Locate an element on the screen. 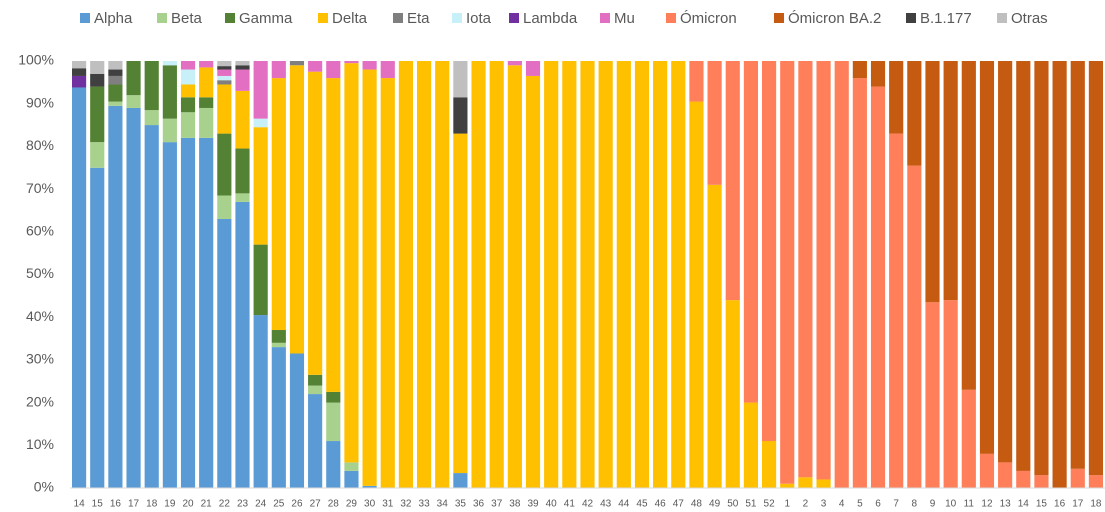 This screenshot has width=1105, height=512. y-tick-label: 20% is located at coordinates (40, 401).